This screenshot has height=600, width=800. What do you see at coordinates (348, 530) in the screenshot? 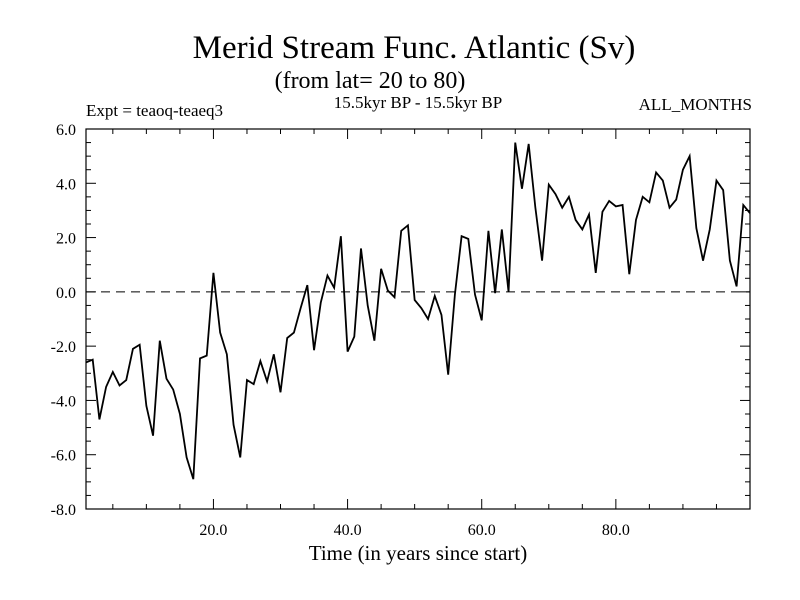
I see `x-tick-label: 40.0` at bounding box center [348, 530].